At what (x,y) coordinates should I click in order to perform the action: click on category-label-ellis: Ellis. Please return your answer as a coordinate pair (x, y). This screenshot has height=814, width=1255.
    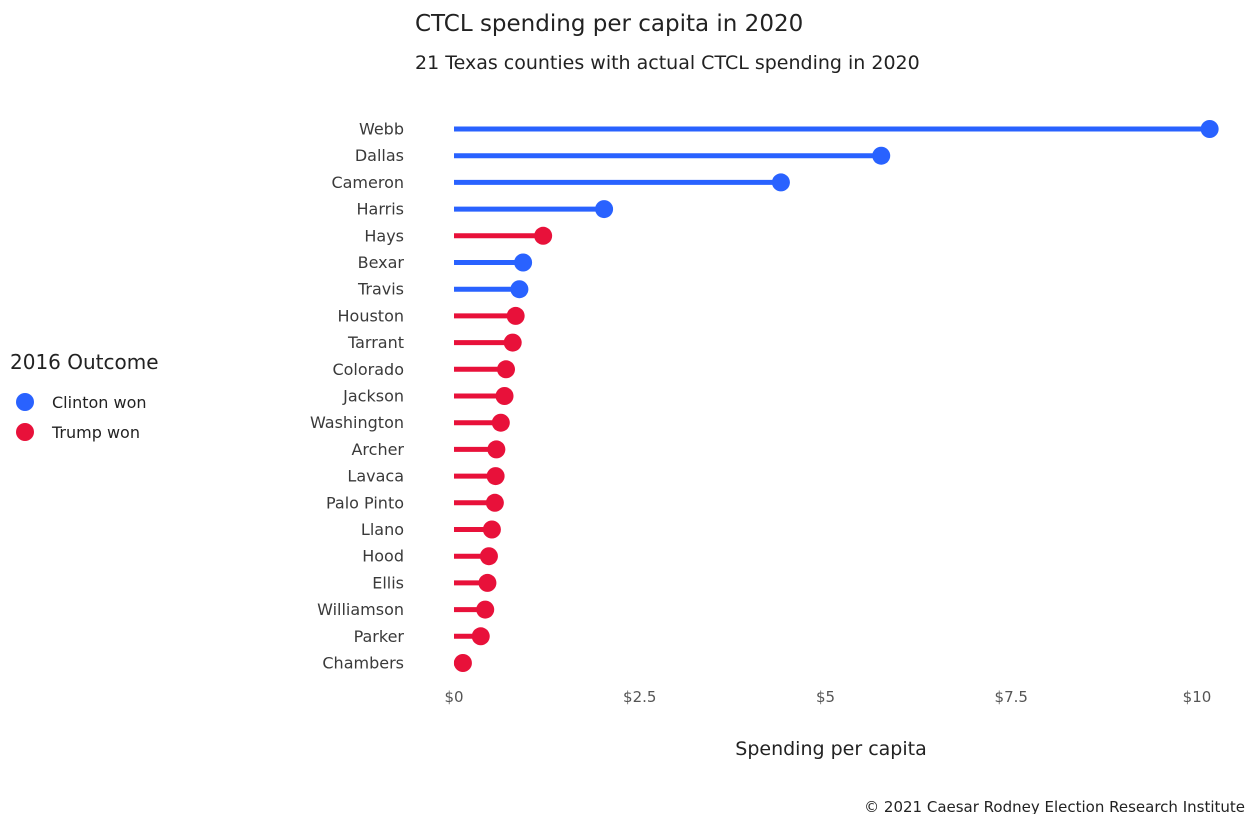
    Looking at the image, I should click on (388, 582).